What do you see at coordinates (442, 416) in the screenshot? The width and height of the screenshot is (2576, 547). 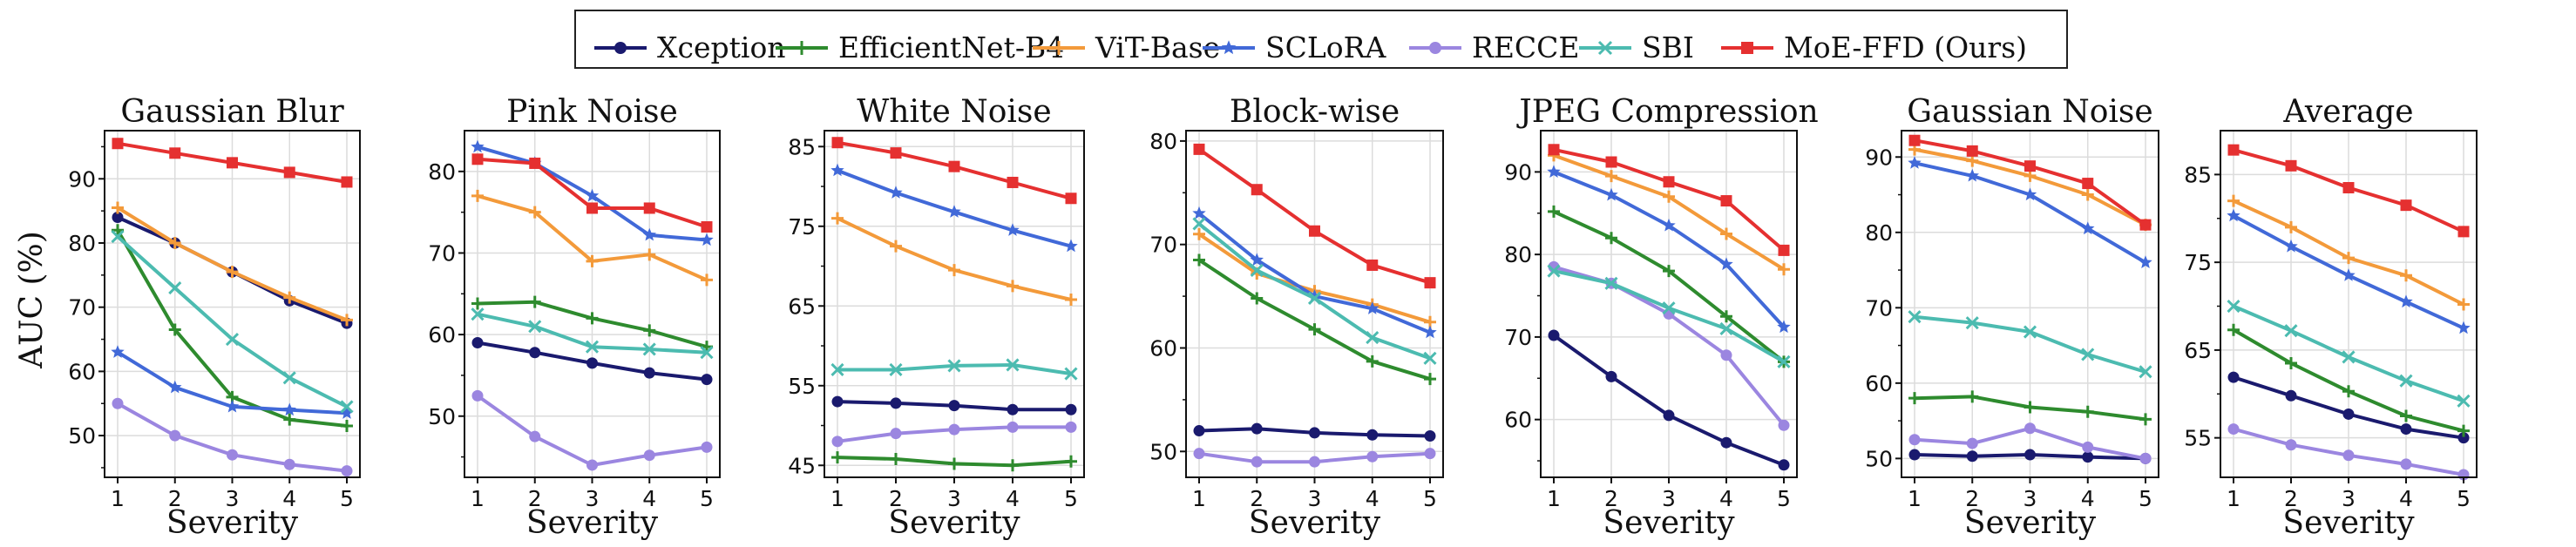 I see `y-tick-label: 50` at bounding box center [442, 416].